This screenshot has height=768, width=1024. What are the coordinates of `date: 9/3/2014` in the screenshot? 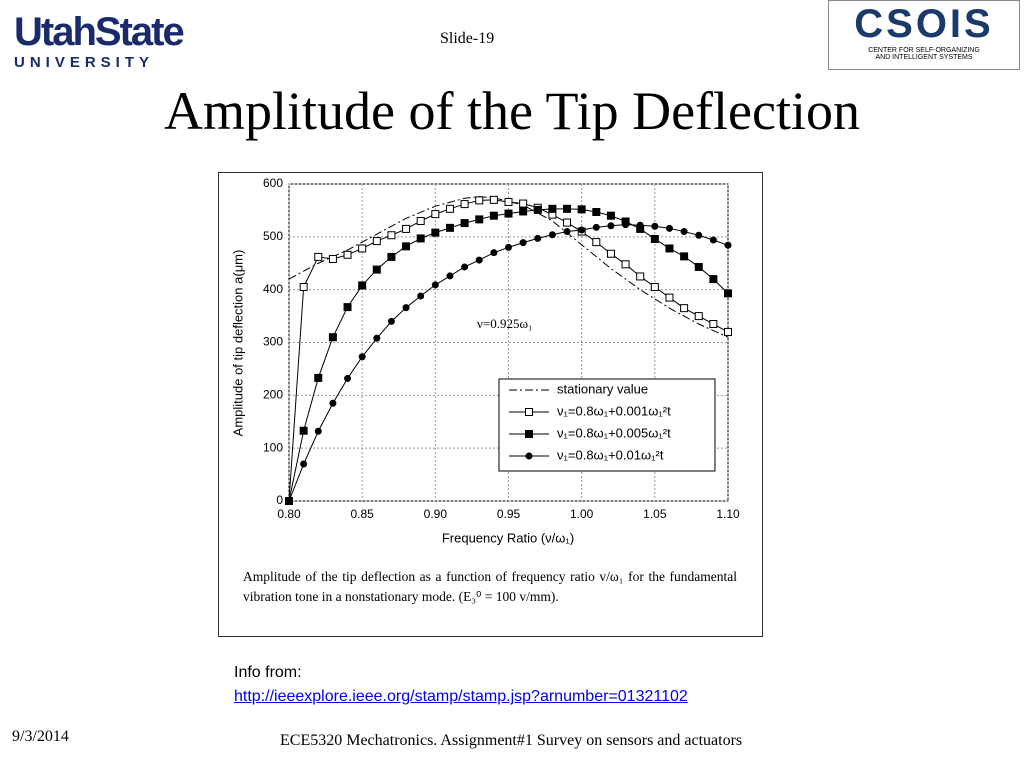 It's located at (40, 736).